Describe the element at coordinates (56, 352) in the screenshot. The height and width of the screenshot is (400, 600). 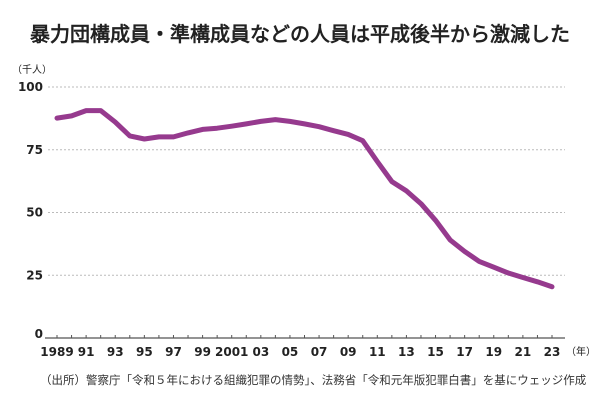
I see `x-tick-label: 1989` at that location.